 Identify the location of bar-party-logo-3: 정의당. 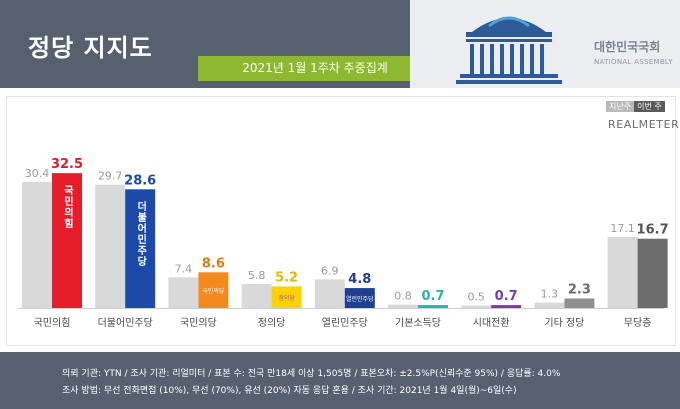
(286, 298).